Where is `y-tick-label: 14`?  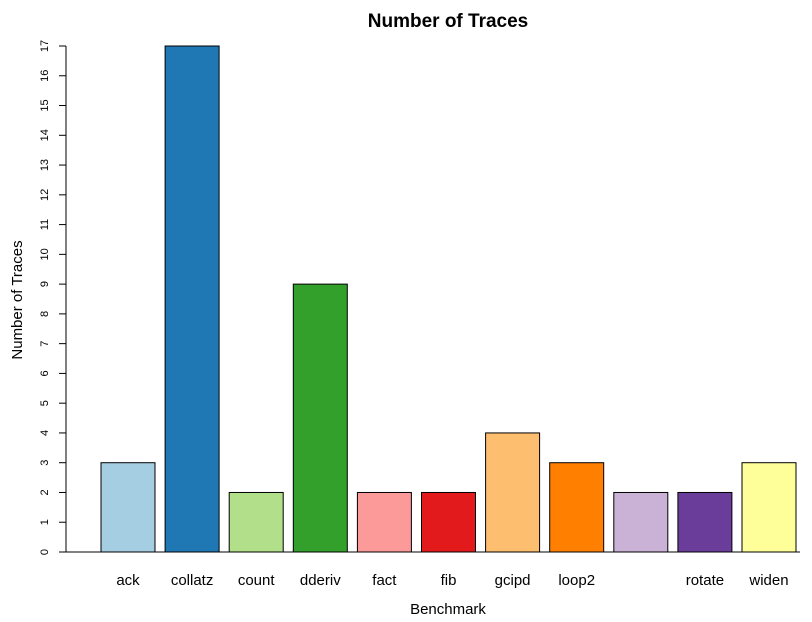 y-tick-label: 14 is located at coordinates (45, 135).